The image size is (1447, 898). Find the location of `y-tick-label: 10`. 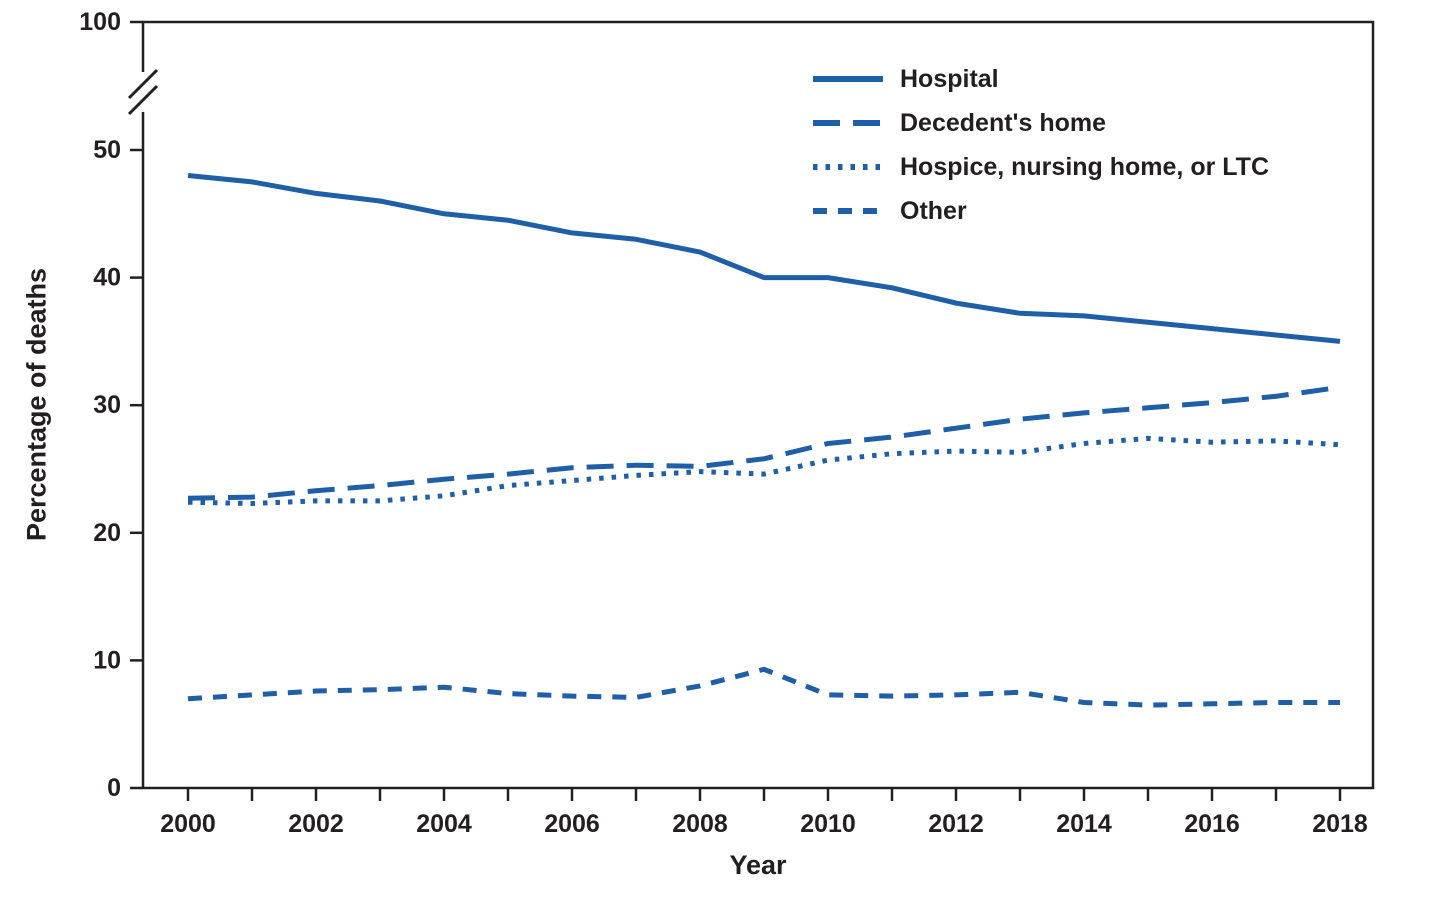

y-tick-label: 10 is located at coordinates (107, 660).